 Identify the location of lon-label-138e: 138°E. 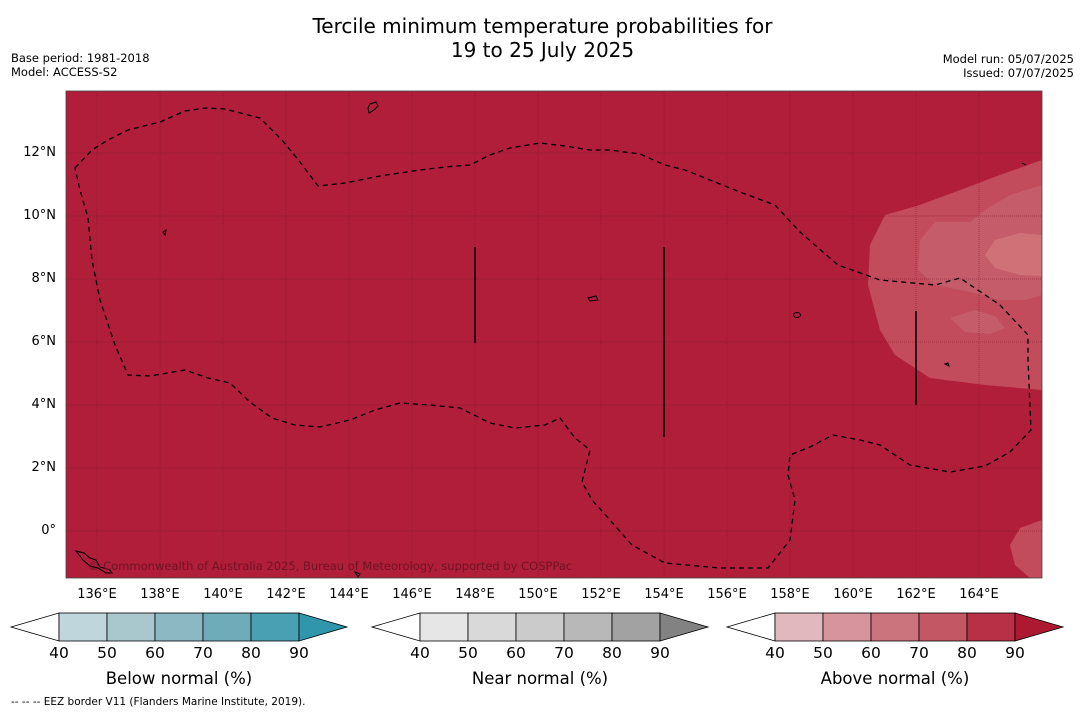
(160, 594).